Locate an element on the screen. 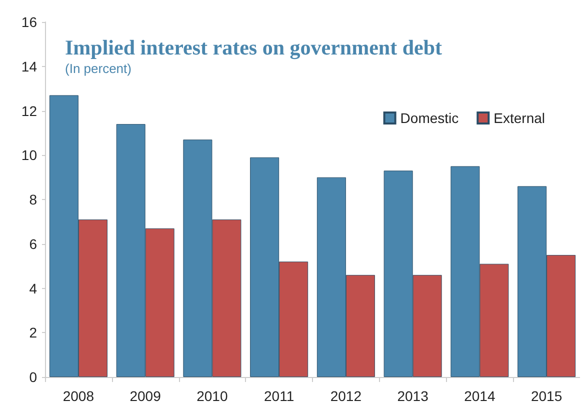 This screenshot has width=588, height=414. x-tick-label: 2008 is located at coordinates (78, 396).